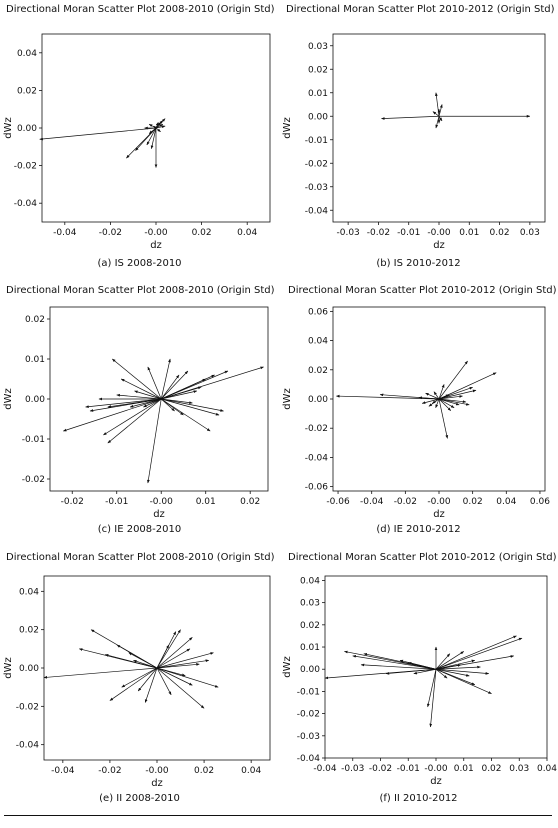  I want to click on chart-caption-c: (c) IE 2008-2010, so click(139, 529).